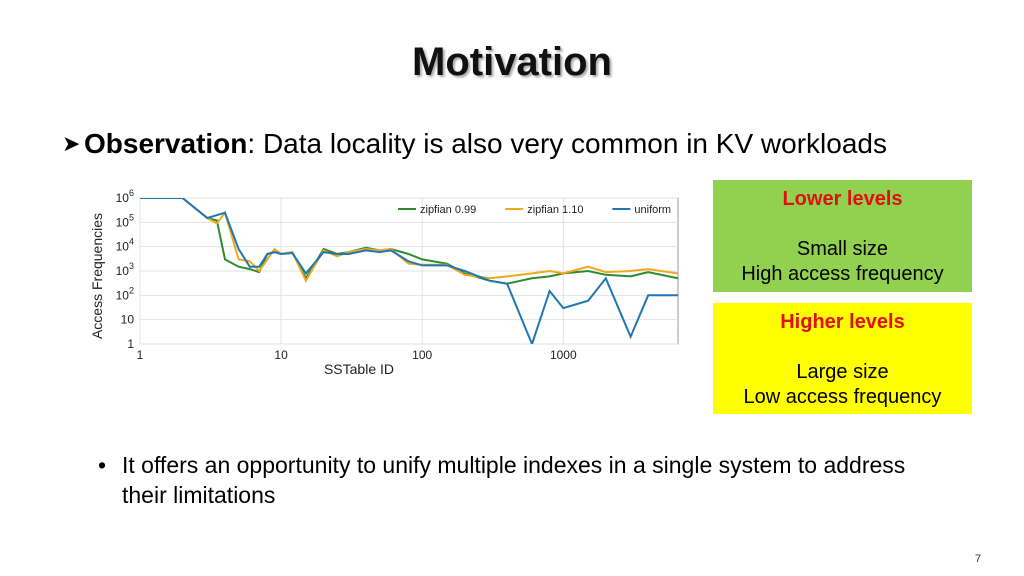  Describe the element at coordinates (422, 355) in the screenshot. I see `x-tick-label: 100` at that location.